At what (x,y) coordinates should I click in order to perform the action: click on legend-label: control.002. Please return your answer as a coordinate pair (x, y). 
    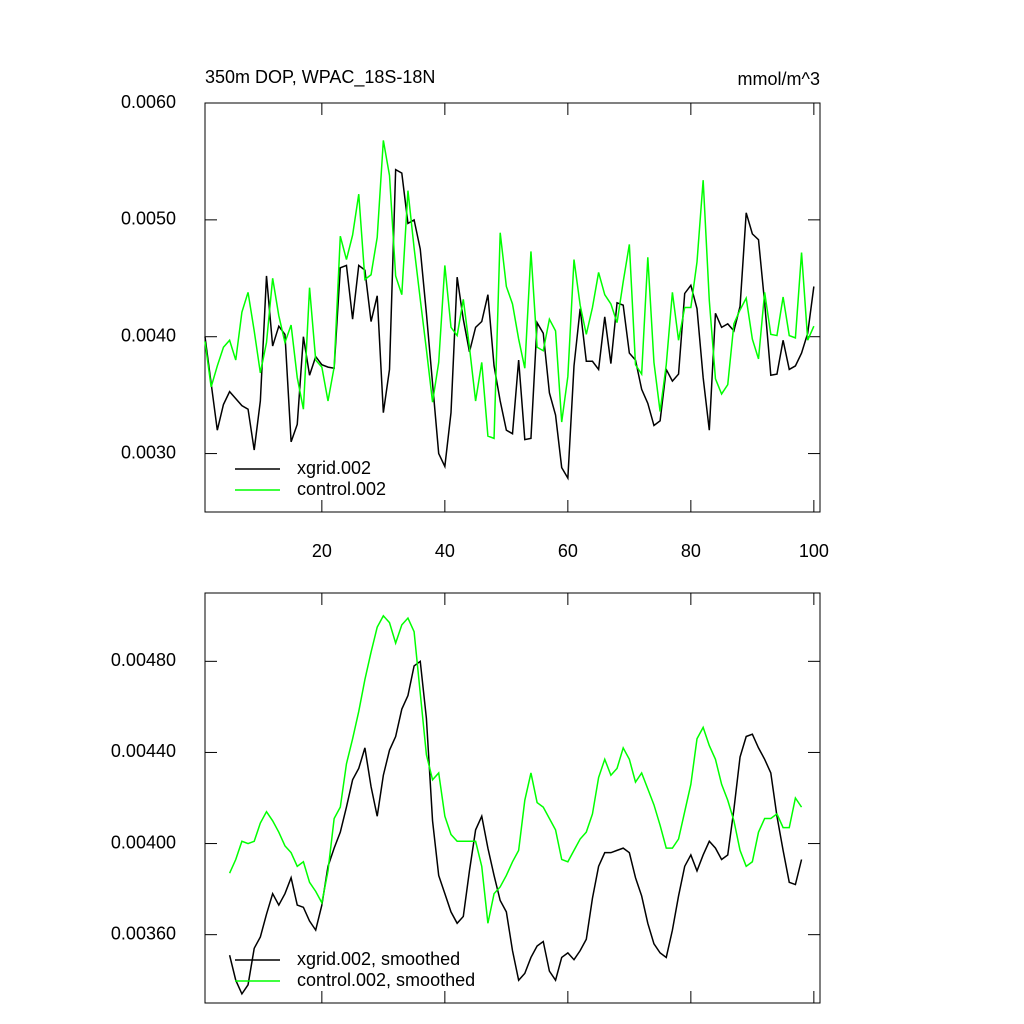
    Looking at the image, I should click on (341, 489).